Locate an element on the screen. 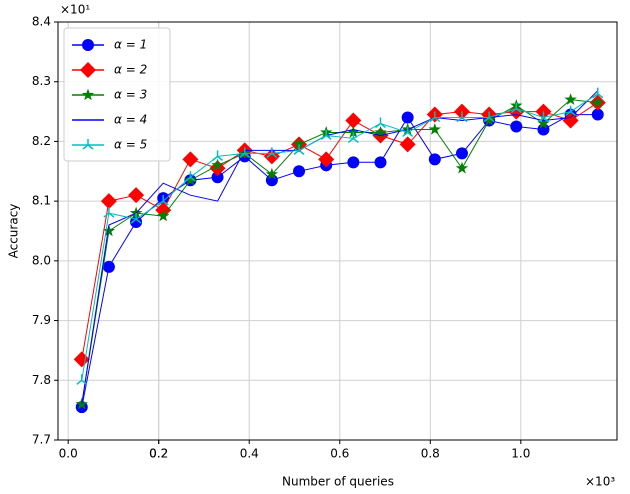 The image size is (630, 494). x-axis-label: Number of queries is located at coordinates (338, 482).